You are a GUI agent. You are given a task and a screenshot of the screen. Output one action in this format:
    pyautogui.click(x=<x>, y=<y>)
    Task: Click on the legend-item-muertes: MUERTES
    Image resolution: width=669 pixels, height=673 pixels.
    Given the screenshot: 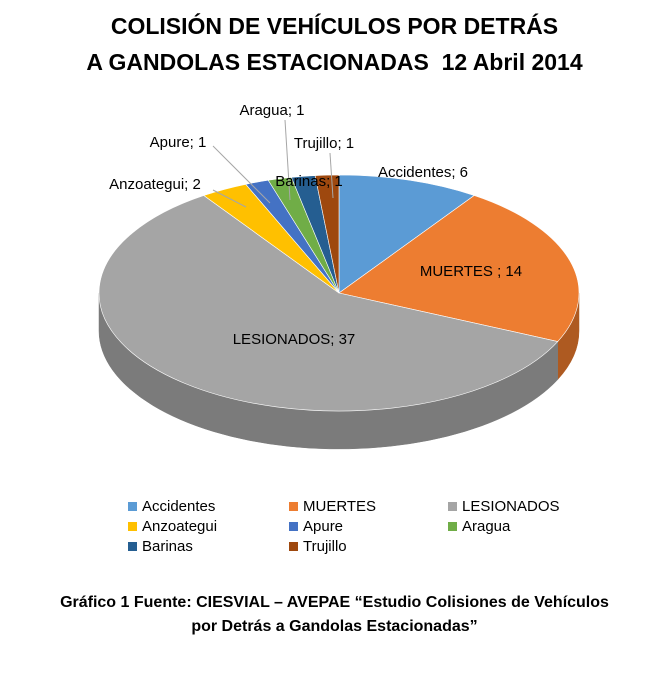 What is the action you would take?
    pyautogui.click(x=368, y=506)
    